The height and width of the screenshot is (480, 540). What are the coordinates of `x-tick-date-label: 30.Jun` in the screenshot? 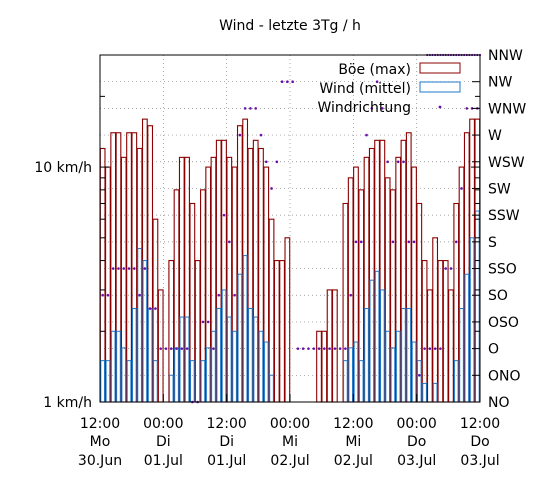 It's located at (100, 461).